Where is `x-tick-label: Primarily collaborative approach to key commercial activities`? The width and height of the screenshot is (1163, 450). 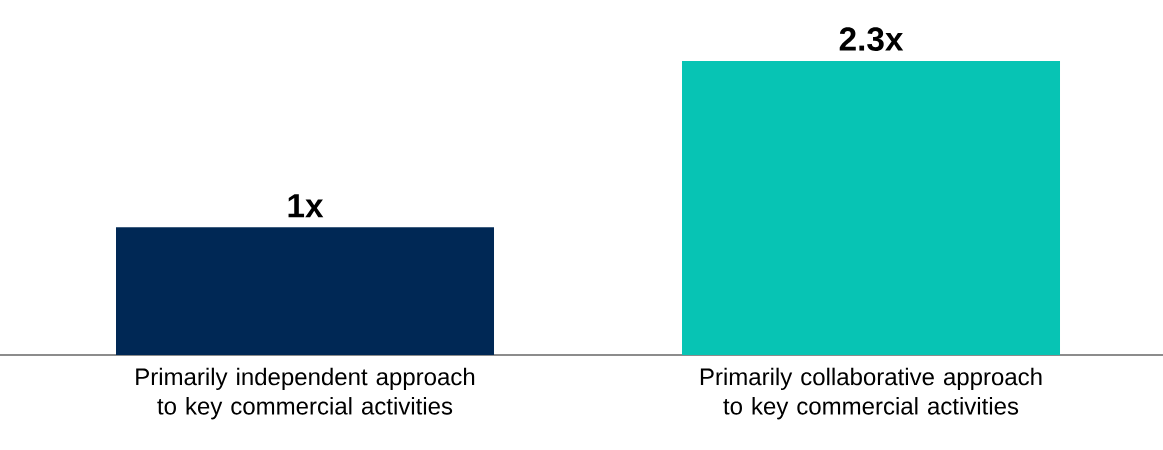 x-tick-label: Primarily collaborative approach to key commercial activities is located at coordinates (871, 393).